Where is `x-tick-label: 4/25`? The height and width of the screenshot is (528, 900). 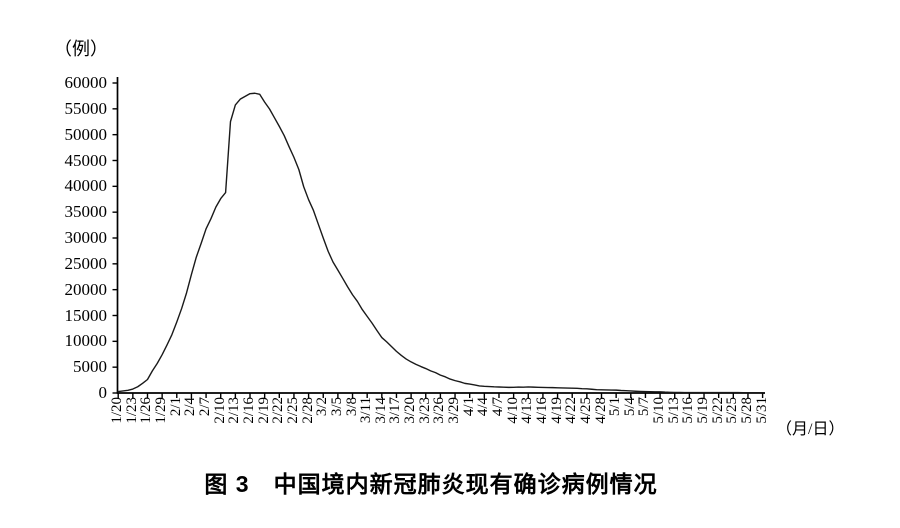
x-tick-label: 4/25 is located at coordinates (585, 410).